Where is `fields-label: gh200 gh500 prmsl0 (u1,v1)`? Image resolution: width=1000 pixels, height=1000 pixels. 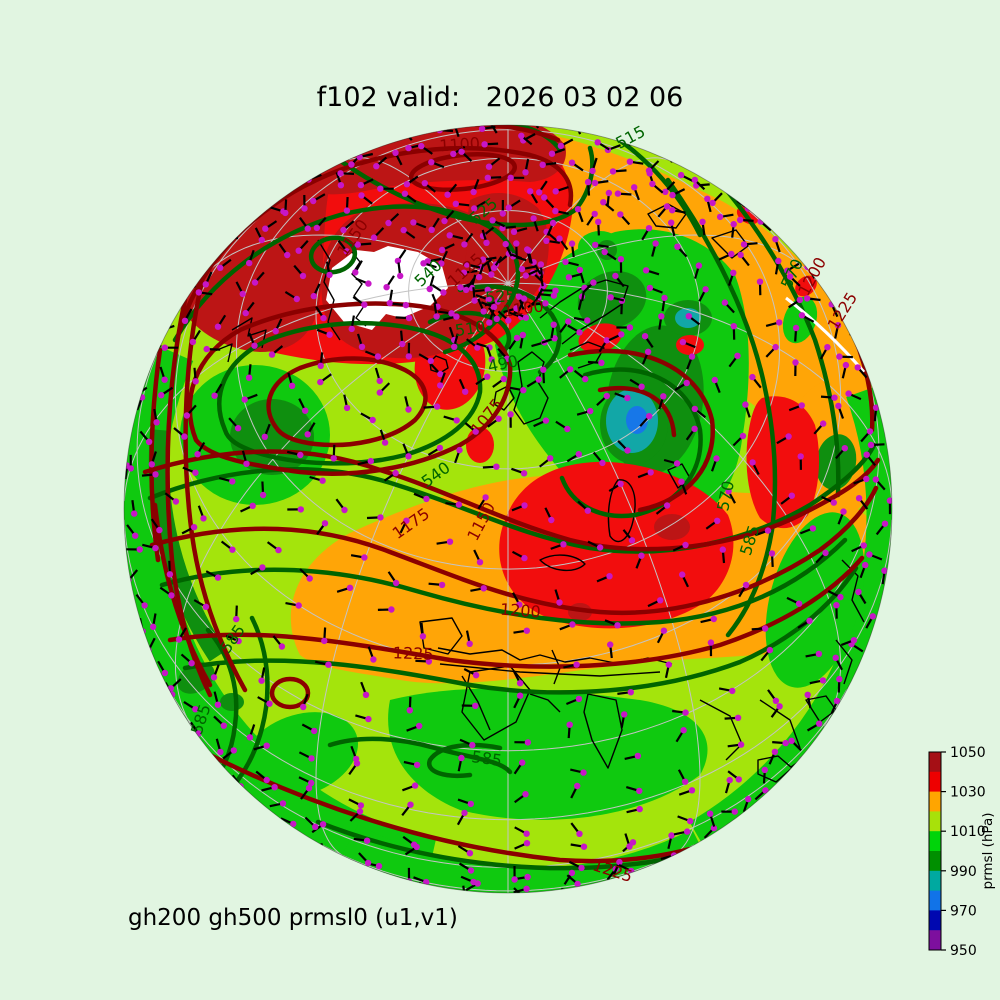 fields-label: gh200 gh500 prmsl0 (u1,v1) is located at coordinates (293, 918).